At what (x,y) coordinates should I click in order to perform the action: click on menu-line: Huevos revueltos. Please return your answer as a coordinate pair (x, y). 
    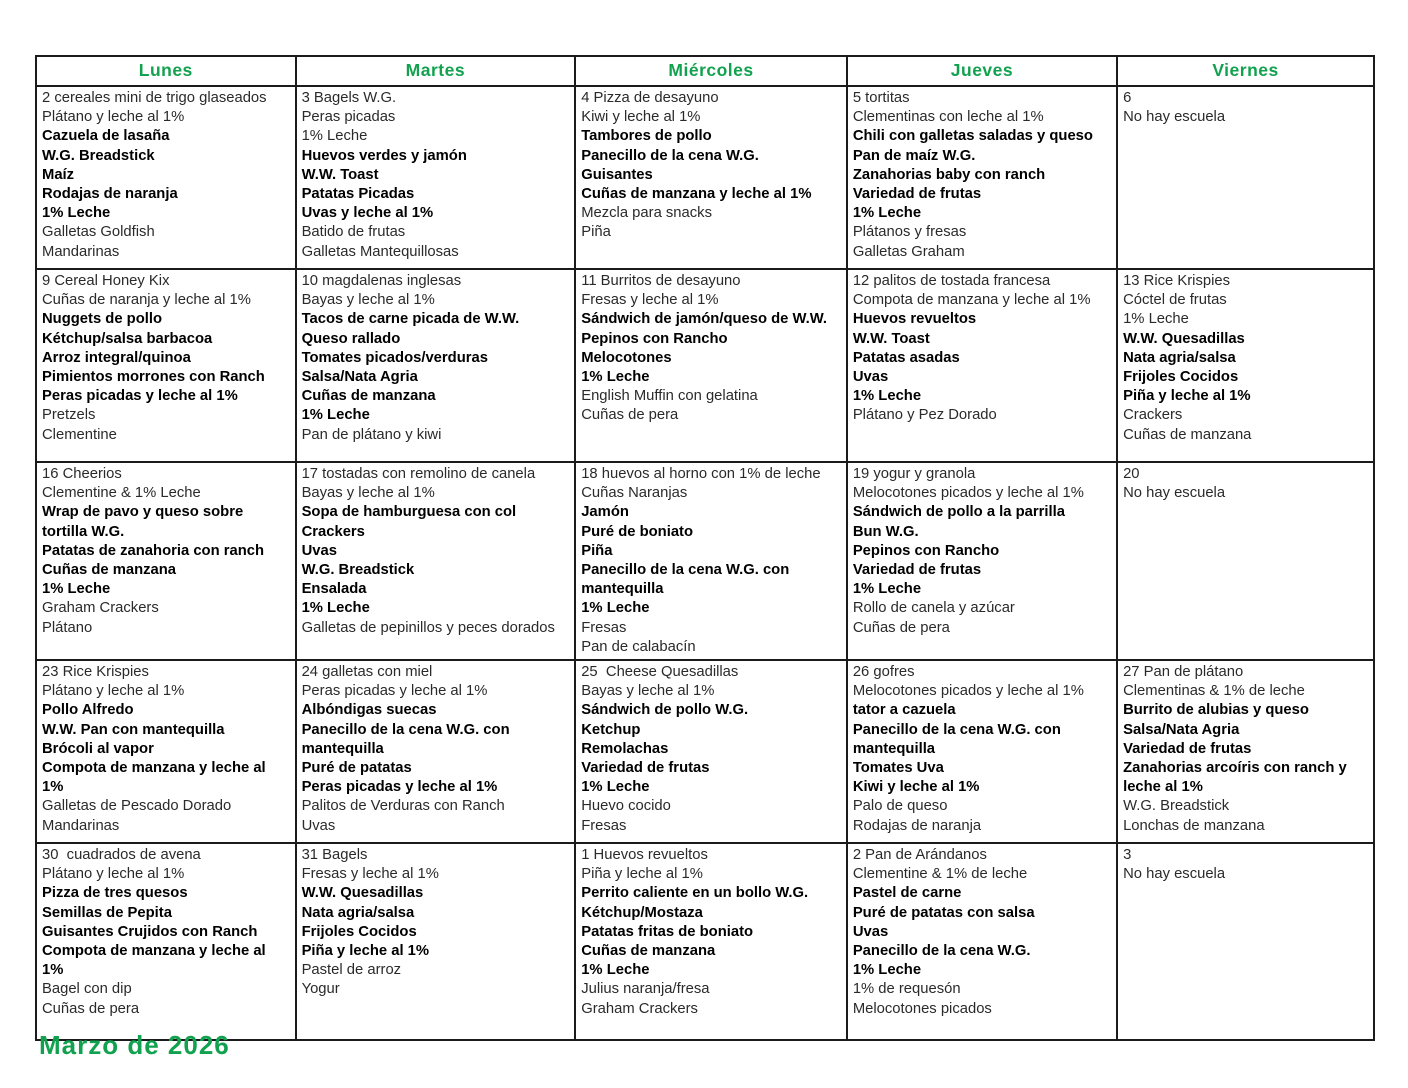
    Looking at the image, I should click on (914, 319).